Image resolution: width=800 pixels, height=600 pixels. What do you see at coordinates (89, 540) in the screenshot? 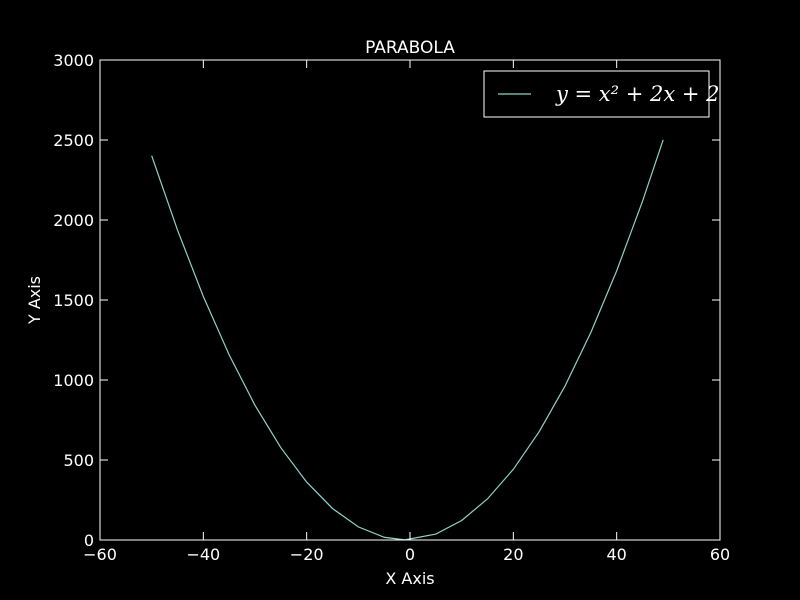
I see `y-tick-label: 0` at bounding box center [89, 540].